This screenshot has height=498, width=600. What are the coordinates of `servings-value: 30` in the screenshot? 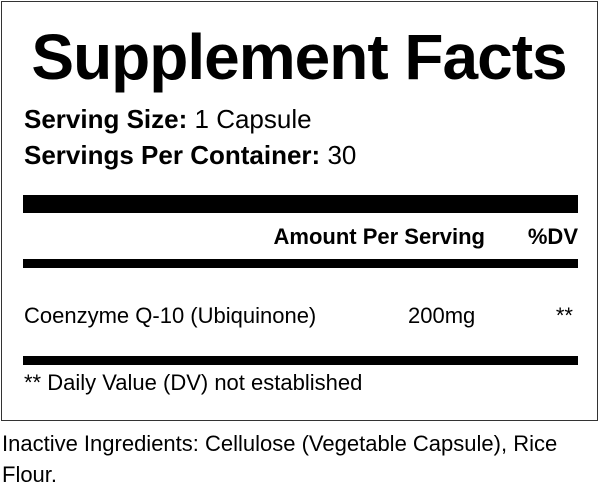 It's located at (342, 155).